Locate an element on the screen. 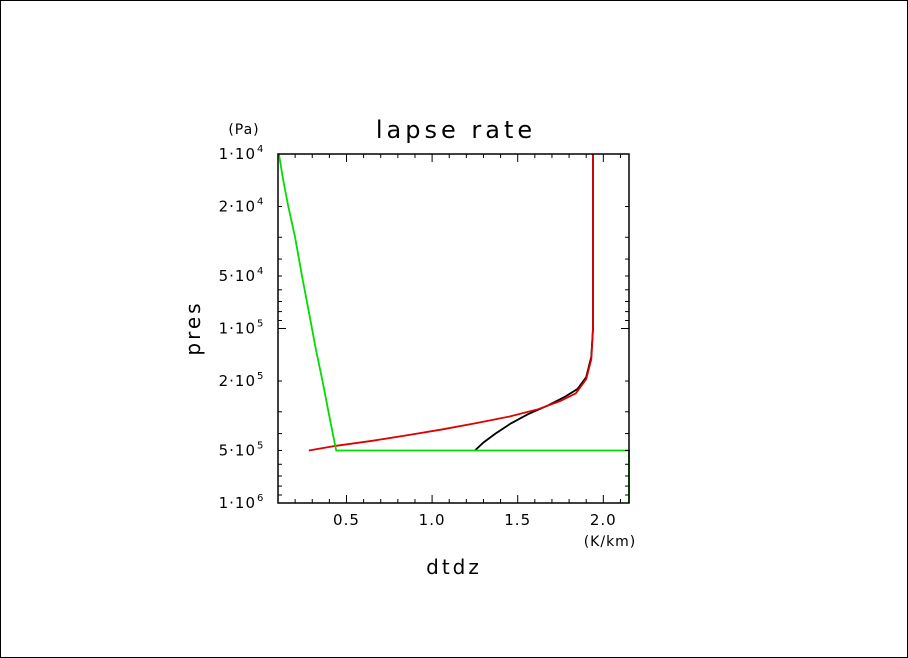 The height and width of the screenshot is (658, 908). y-axis-label: pres is located at coordinates (193, 327).